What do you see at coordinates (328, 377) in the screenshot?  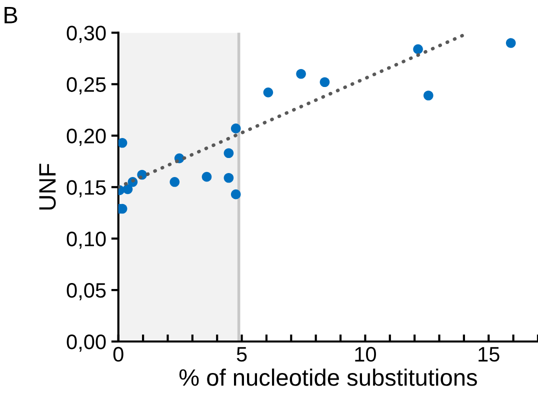 I see `x-axis-title: % of nucleotide substitutions` at bounding box center [328, 377].